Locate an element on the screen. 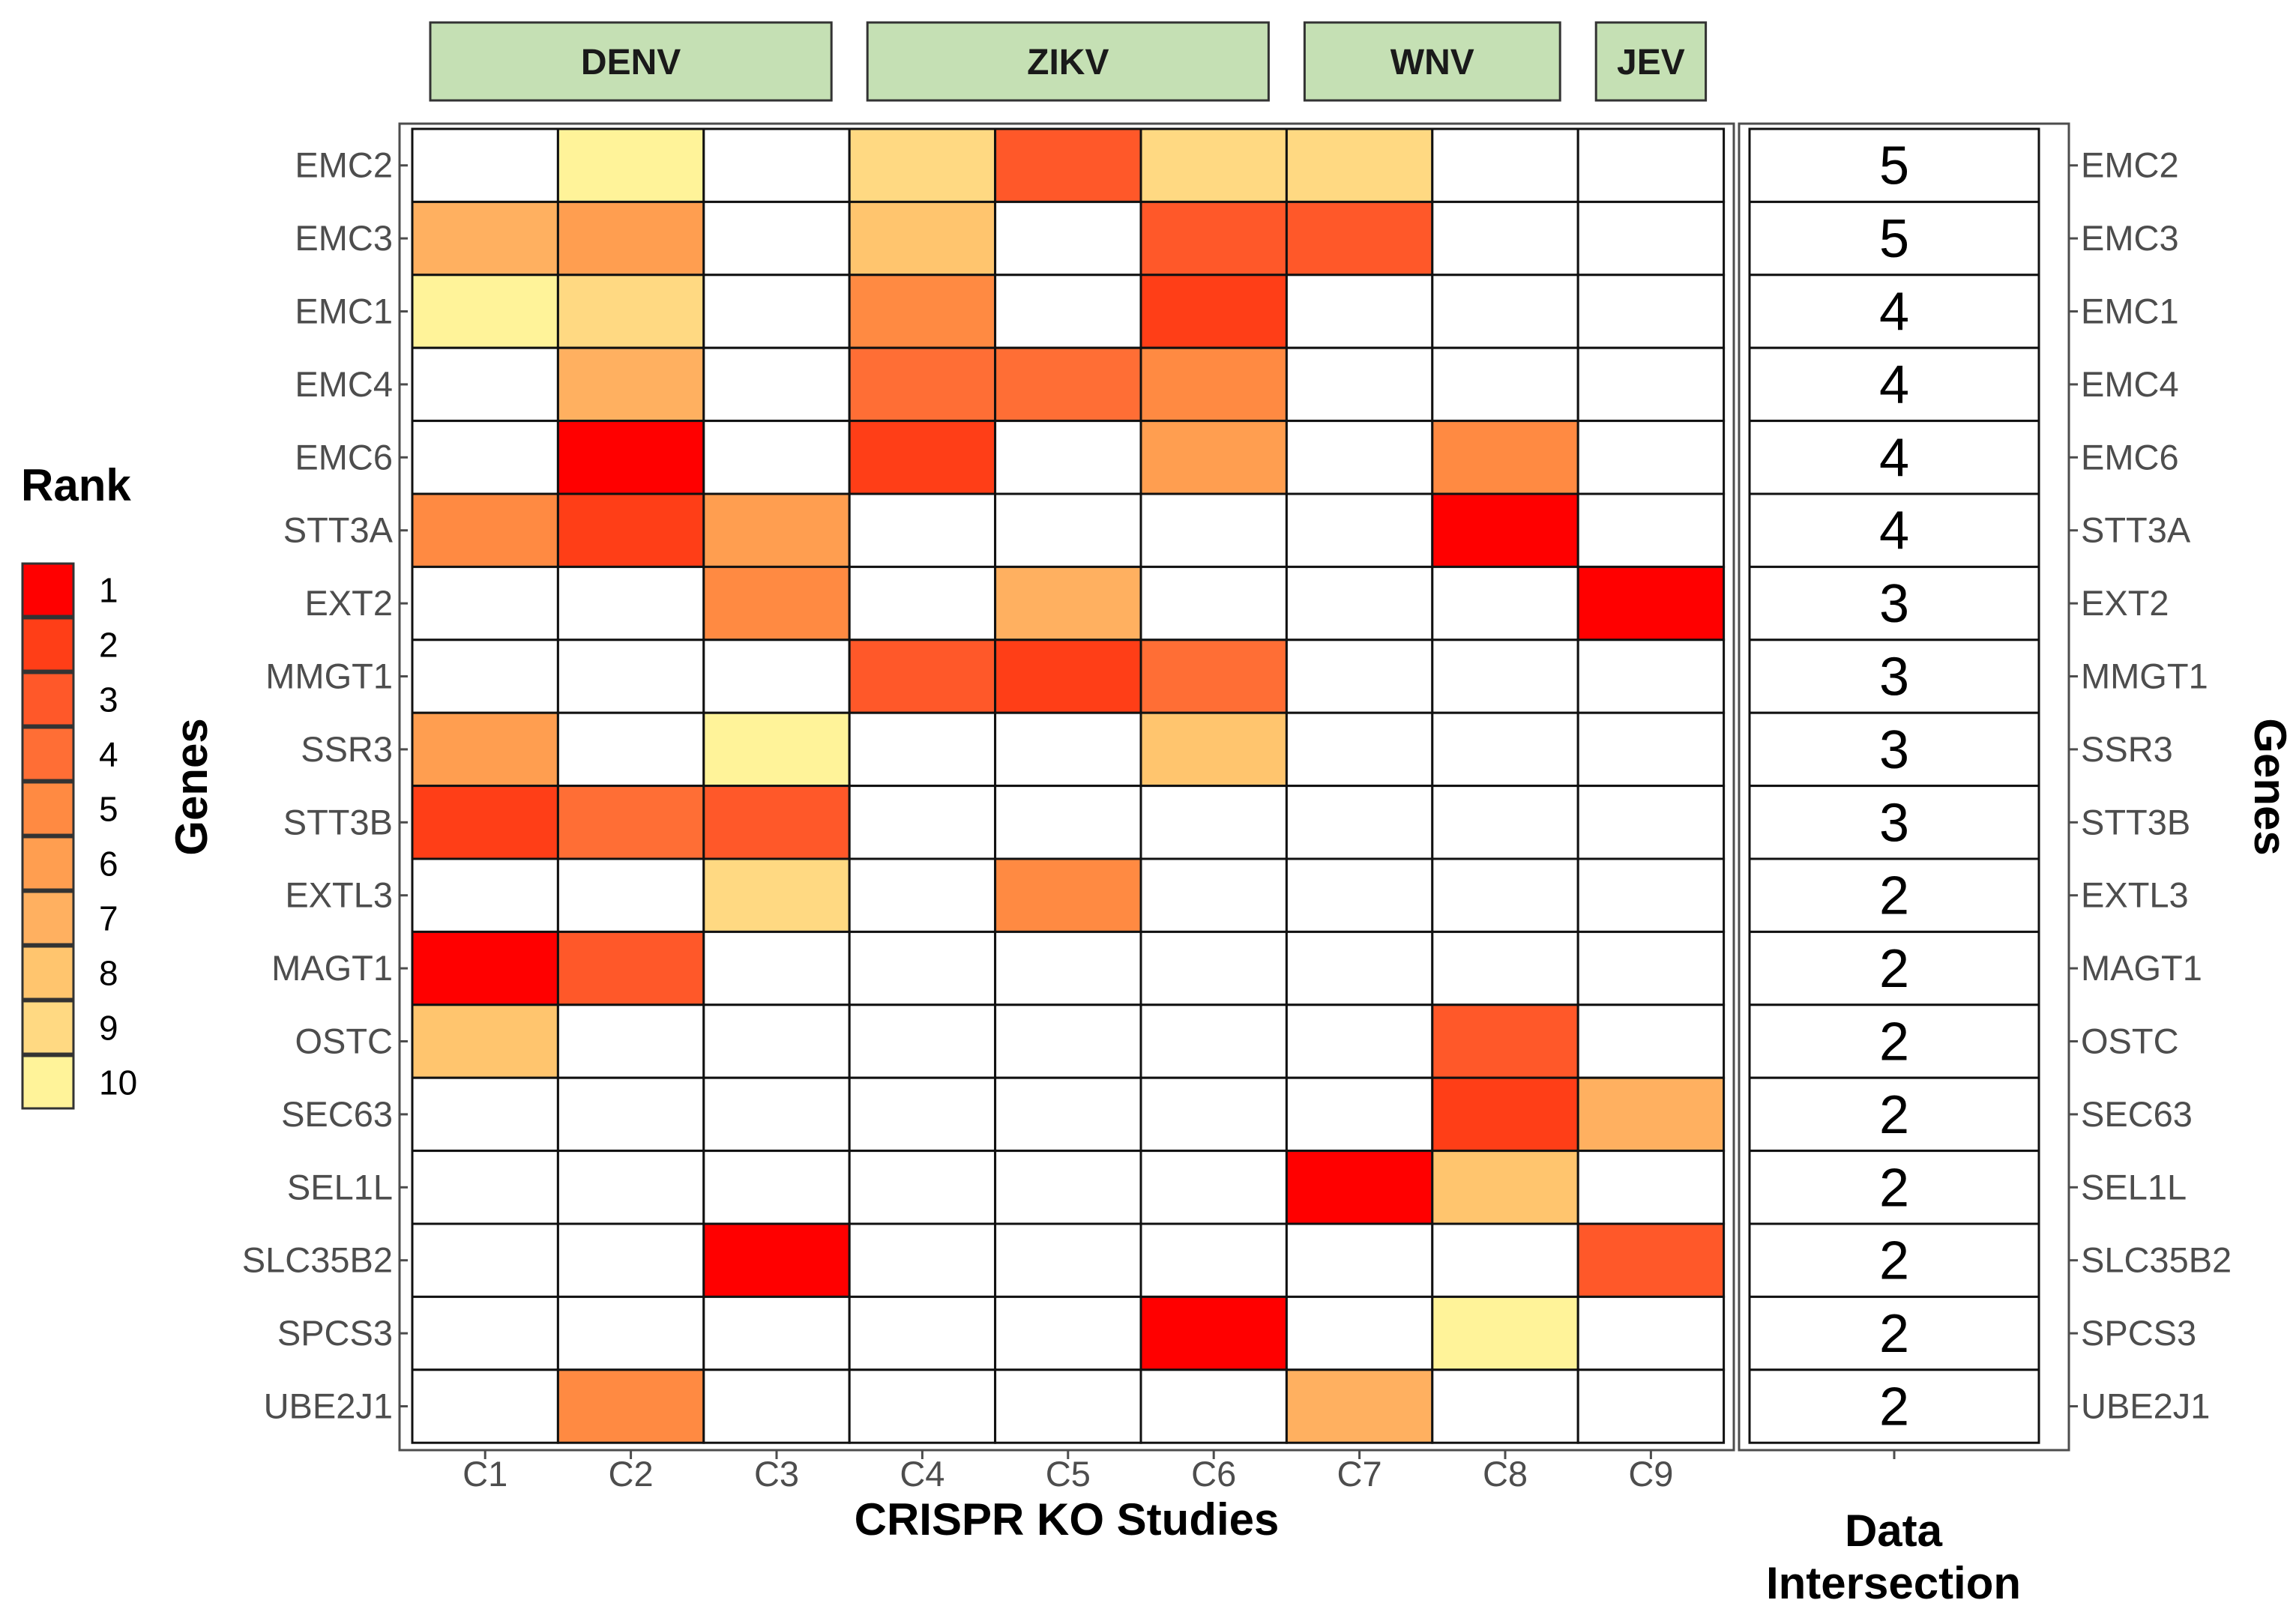 This screenshot has width=2296, height=1615. heatmap-cell-emc1-c1 is located at coordinates (485, 311).